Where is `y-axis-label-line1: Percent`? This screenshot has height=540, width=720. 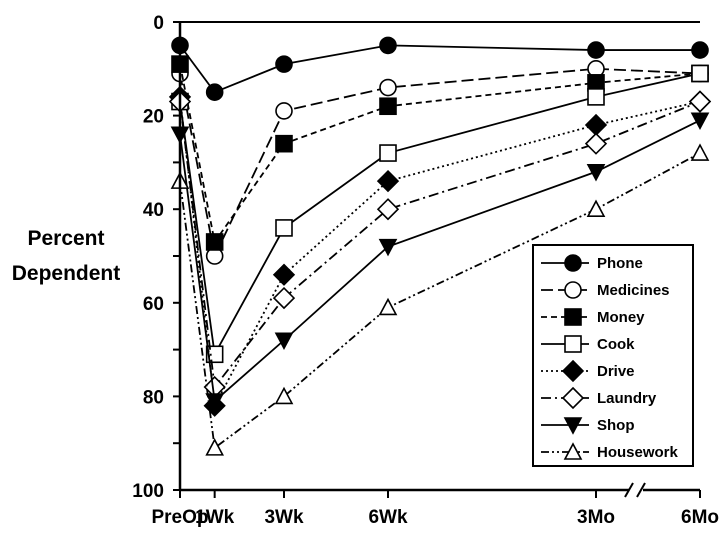
y-axis-label-line1: Percent is located at coordinates (65, 238).